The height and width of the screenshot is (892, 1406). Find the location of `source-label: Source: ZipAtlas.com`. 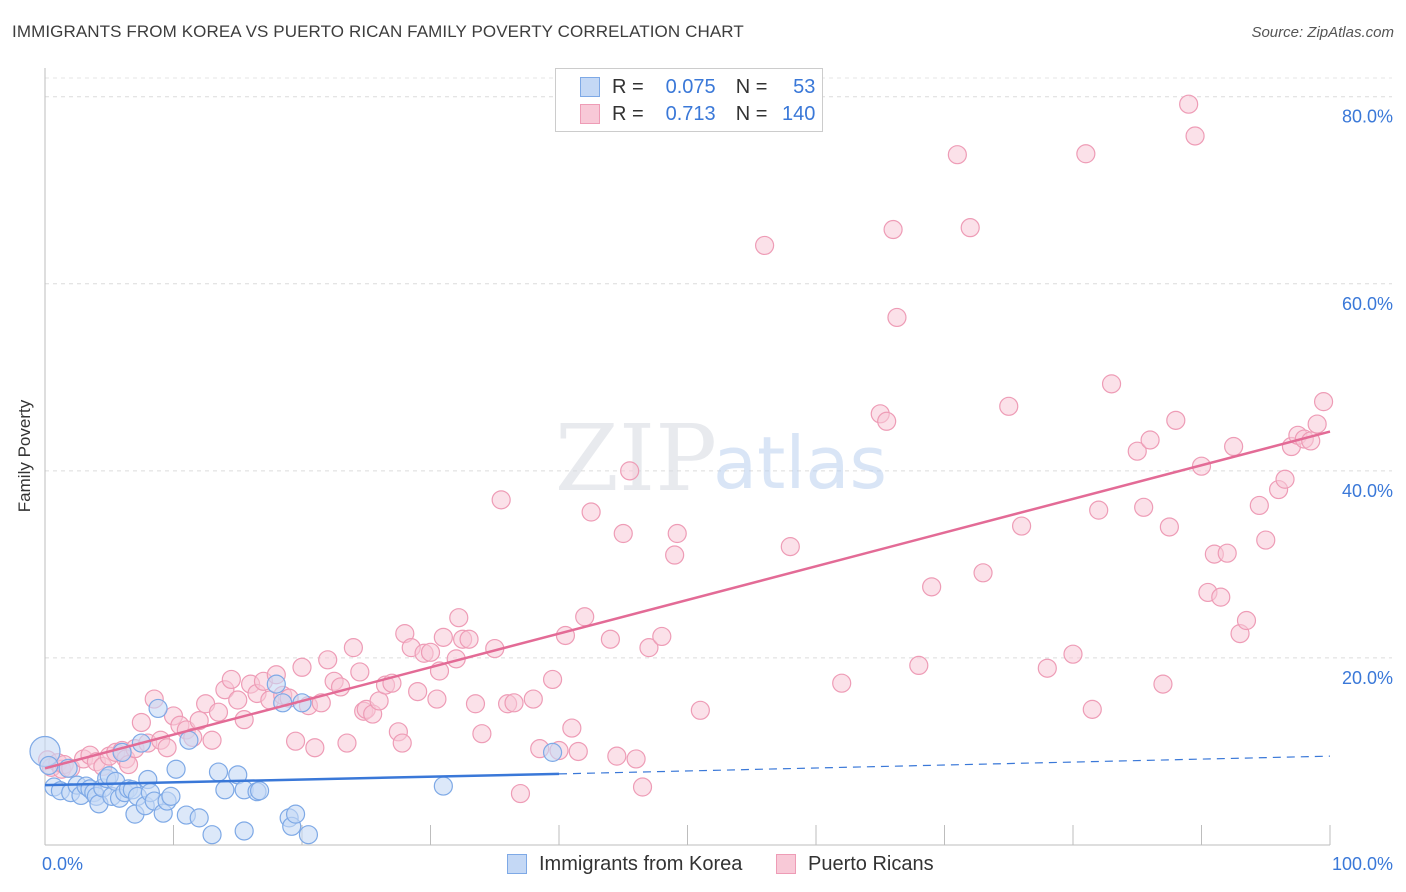

source-label: Source: ZipAtlas.com is located at coordinates (1322, 32).